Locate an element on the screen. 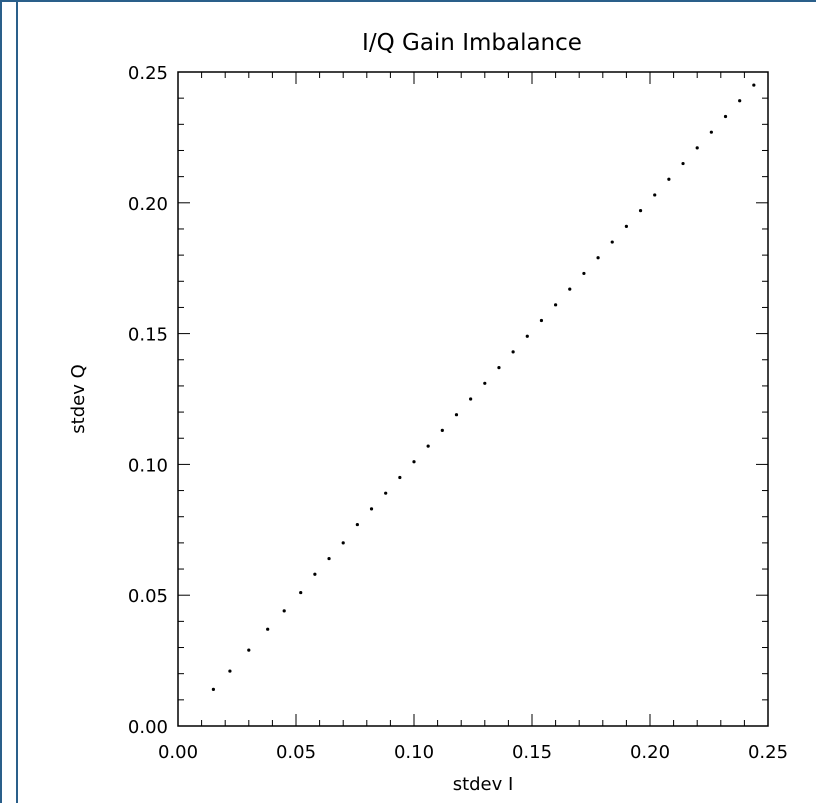 Image resolution: width=816 pixels, height=803 pixels. chart-title: I/Q Gain Imbalance is located at coordinates (472, 43).